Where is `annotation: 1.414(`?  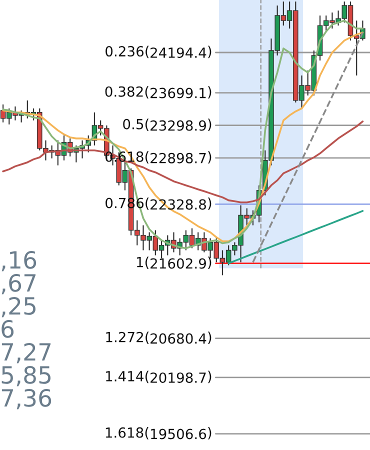
annotation: 1.414( is located at coordinates (127, 377).